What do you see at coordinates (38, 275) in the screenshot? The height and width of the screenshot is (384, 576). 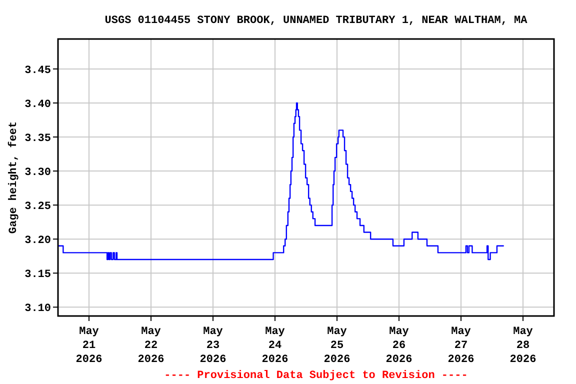 I see `y-tick-label: 3.15` at bounding box center [38, 275].